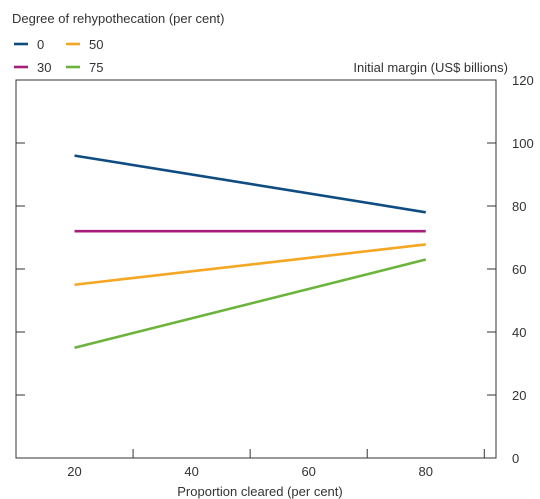  What do you see at coordinates (259, 491) in the screenshot?
I see `x-axis-label: Proportion cleared (per cent)` at bounding box center [259, 491].